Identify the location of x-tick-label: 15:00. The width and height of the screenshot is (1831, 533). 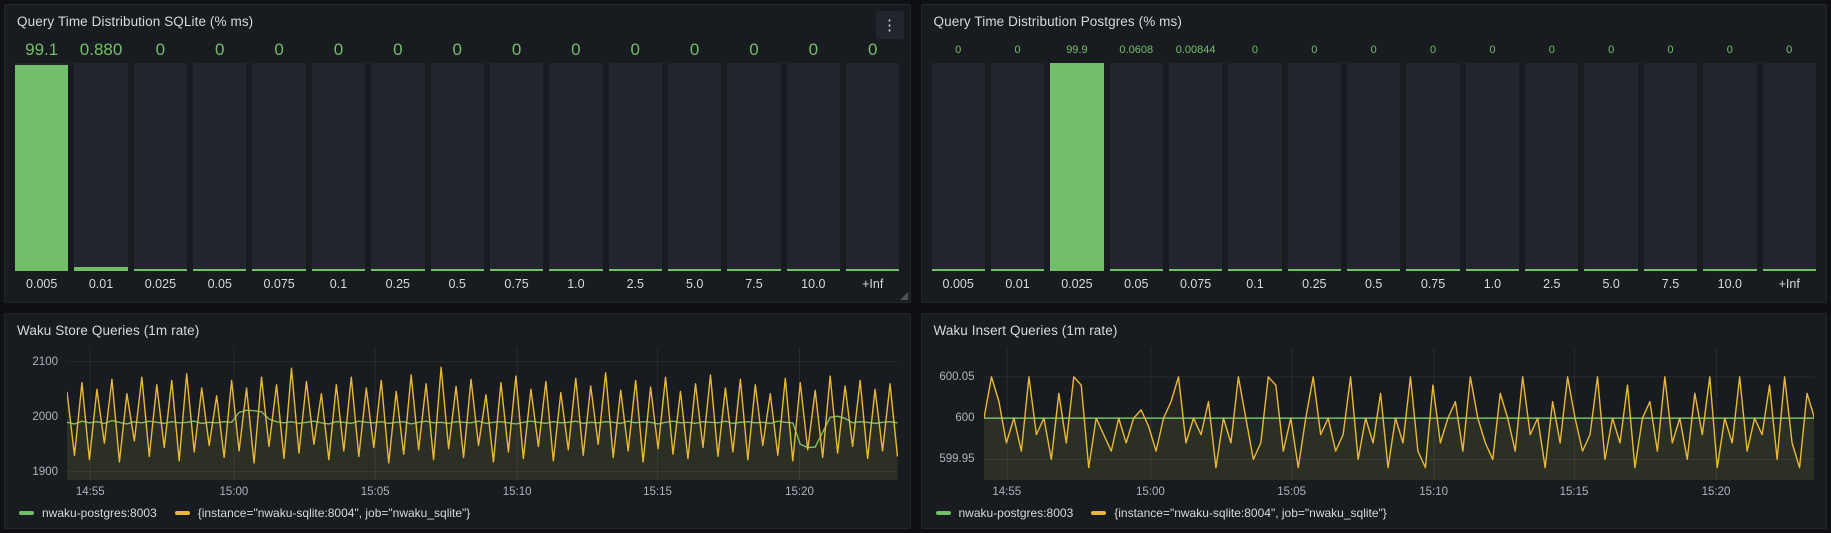
(1150, 492).